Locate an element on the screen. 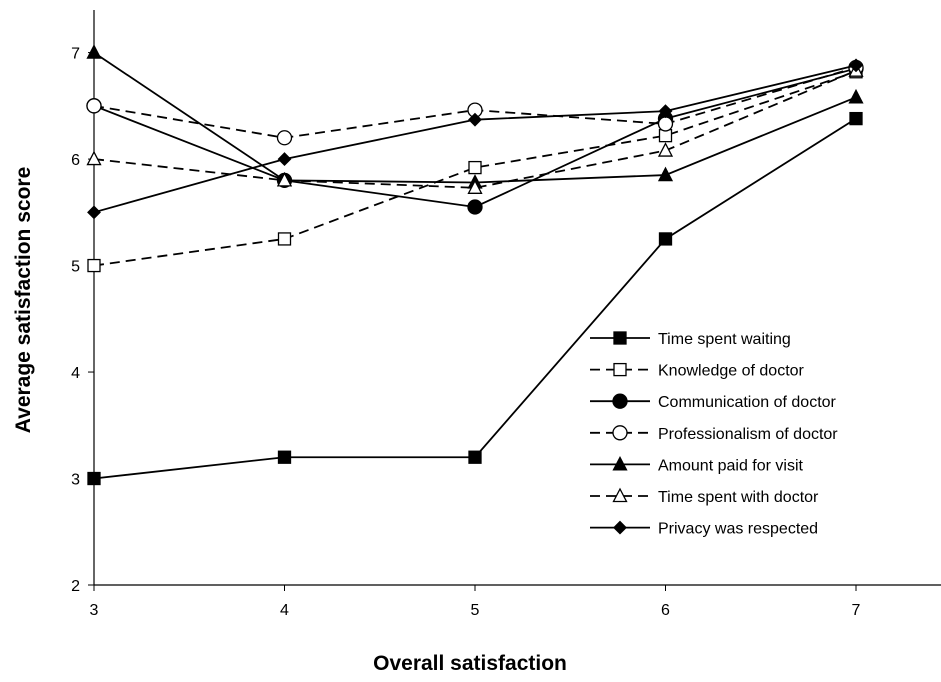 This screenshot has height=682, width=941. y-tick-label: 3 is located at coordinates (75, 480).